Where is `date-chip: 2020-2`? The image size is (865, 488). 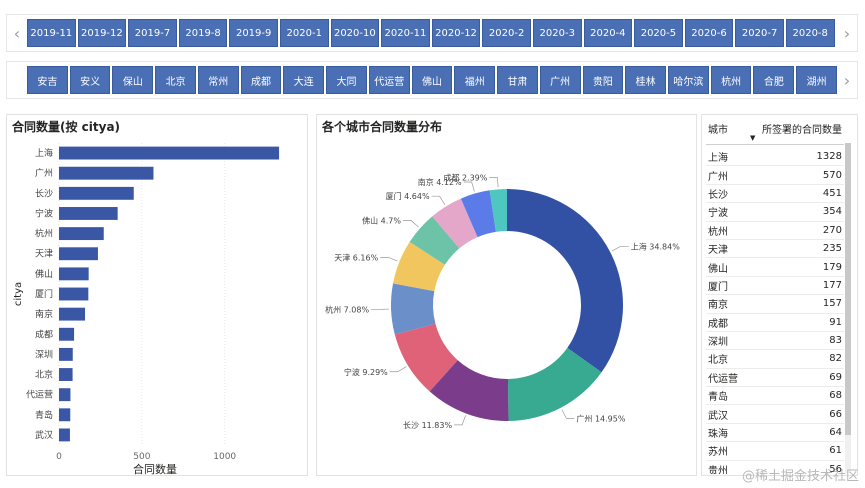 date-chip: 2020-2 is located at coordinates (506, 33).